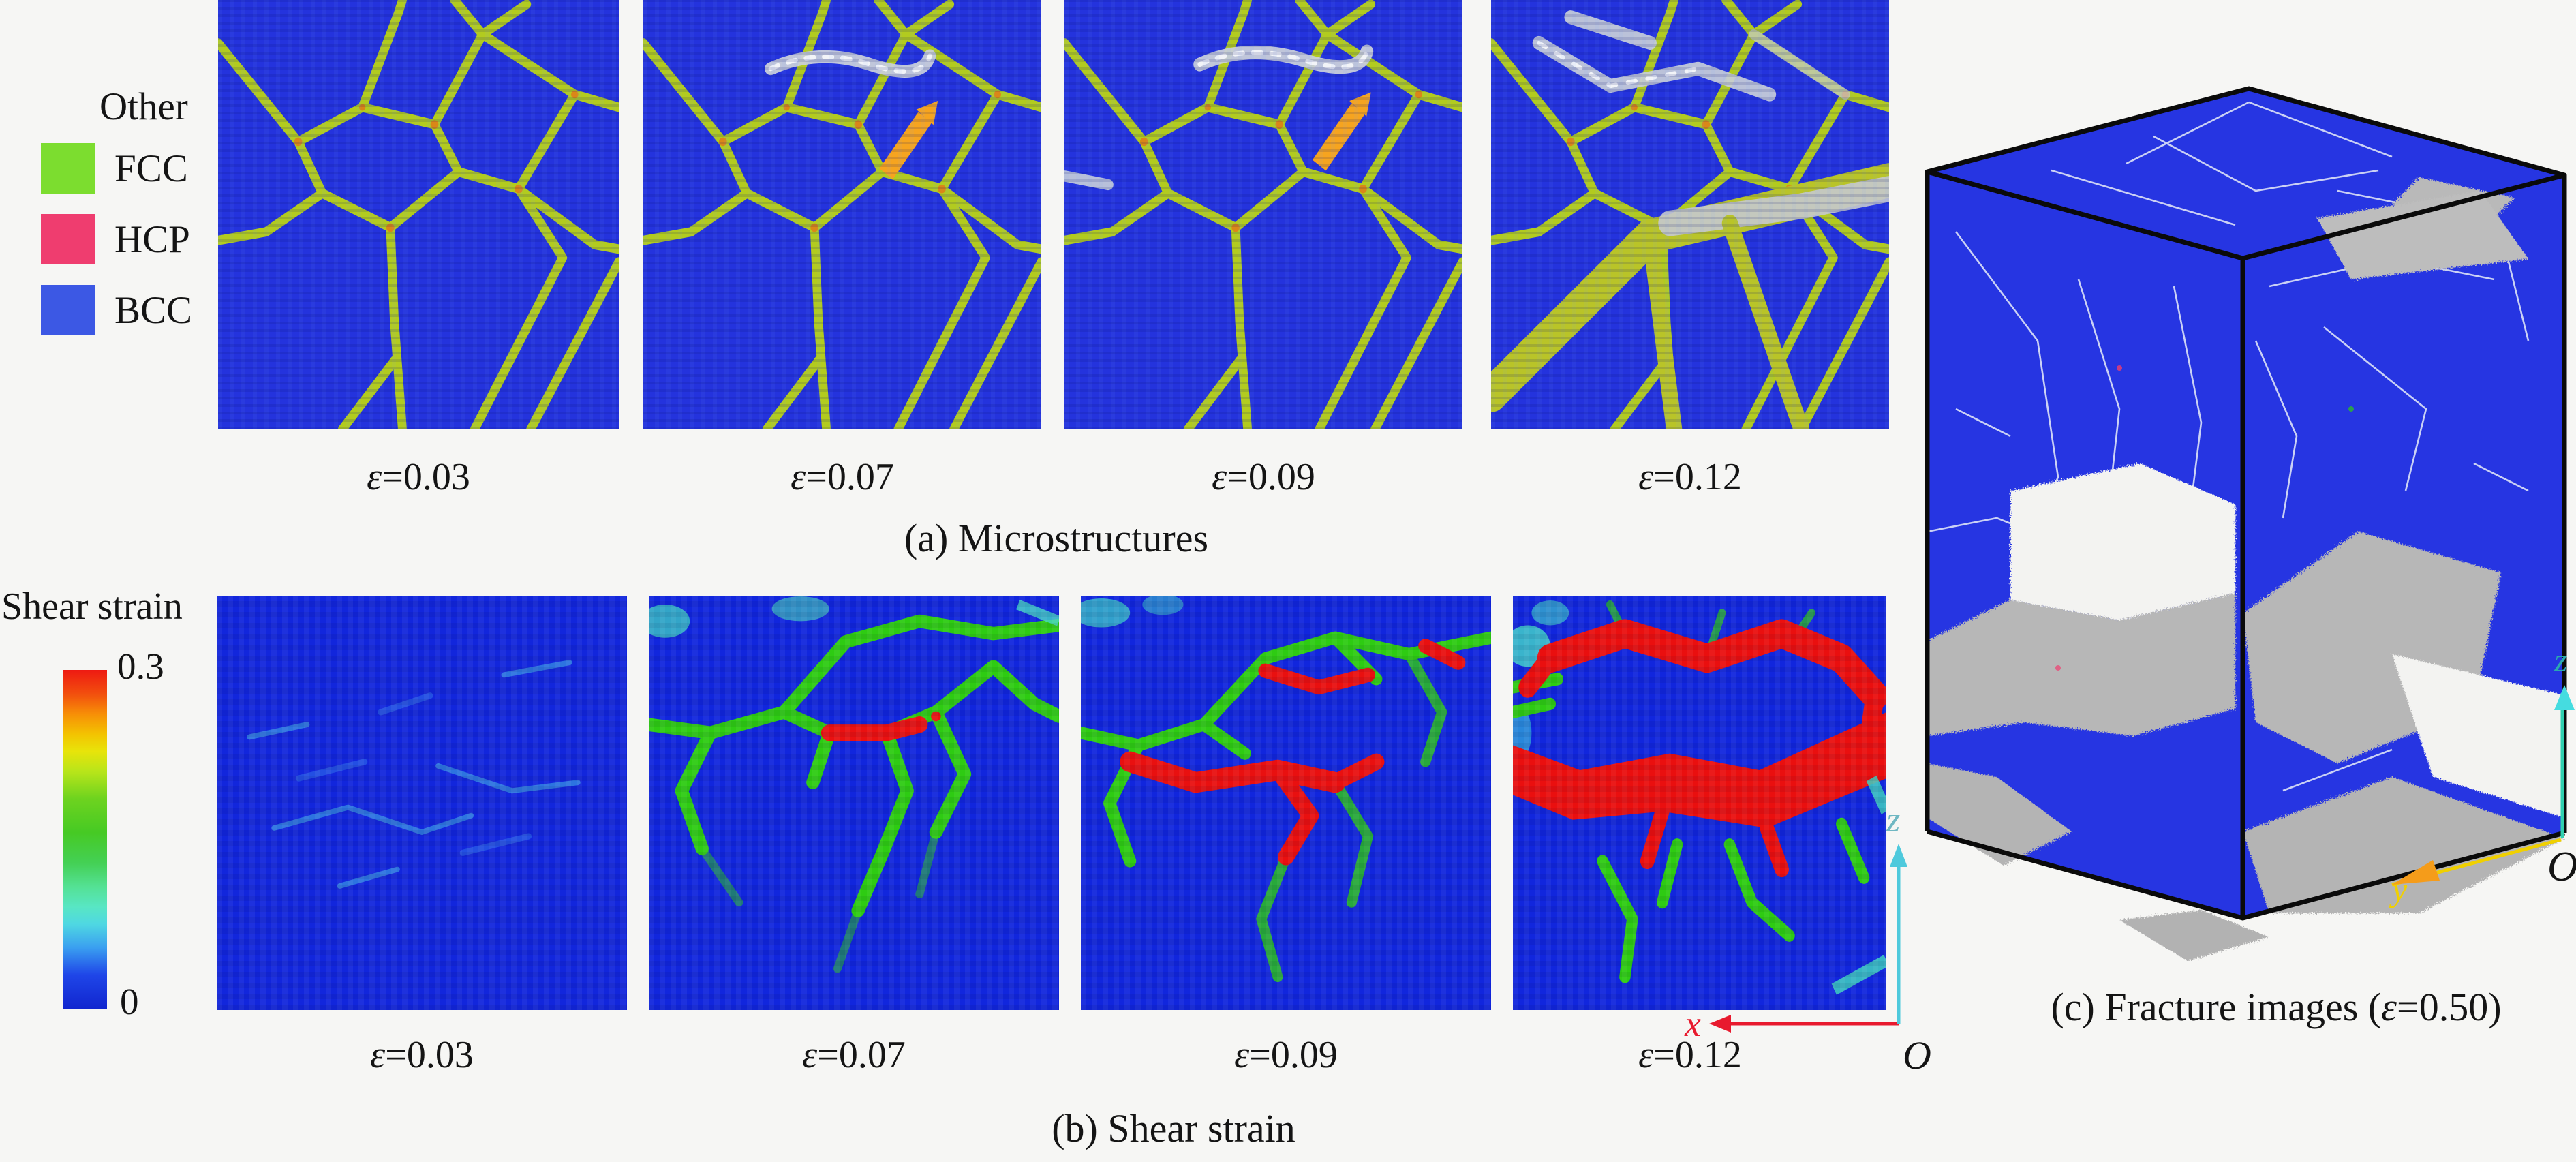 The image size is (2576, 1162). What do you see at coordinates (92, 606) in the screenshot?
I see `colorbar-title: Shear strain` at bounding box center [92, 606].